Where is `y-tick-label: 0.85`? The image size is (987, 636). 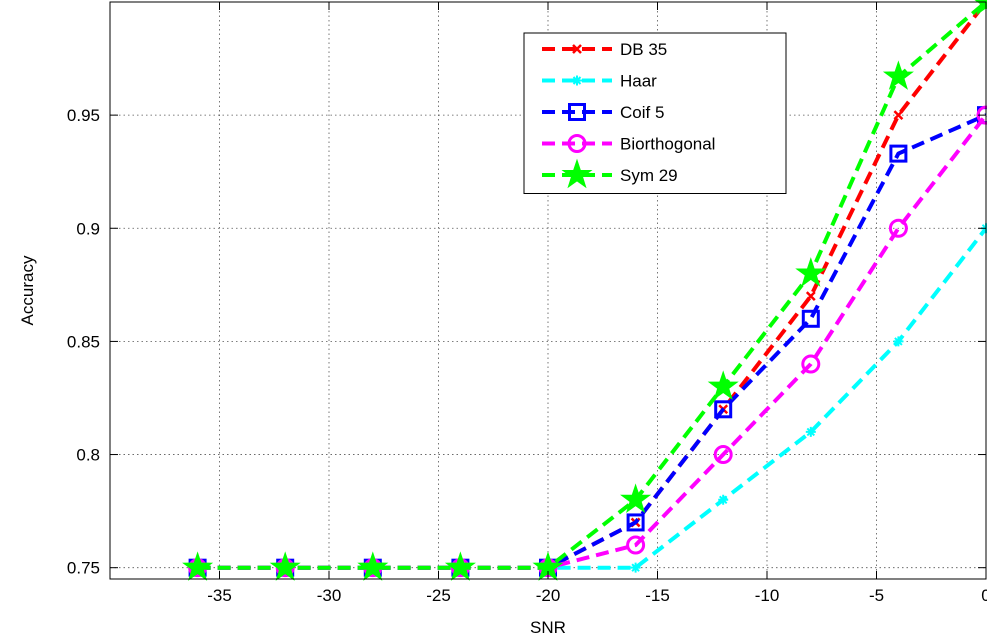 y-tick-label: 0.85 is located at coordinates (83, 341).